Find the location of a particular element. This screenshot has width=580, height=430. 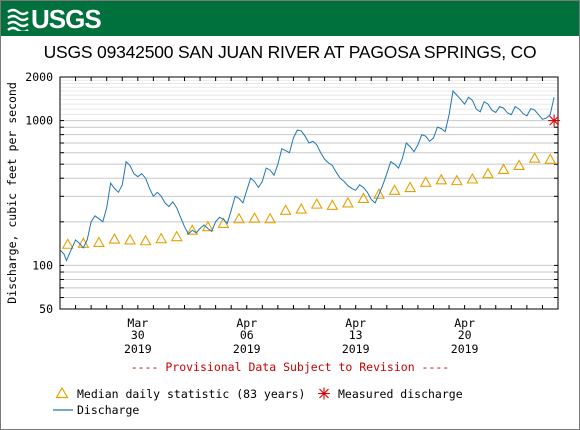

legend-item-measured: Measured discharge is located at coordinates (390, 394).